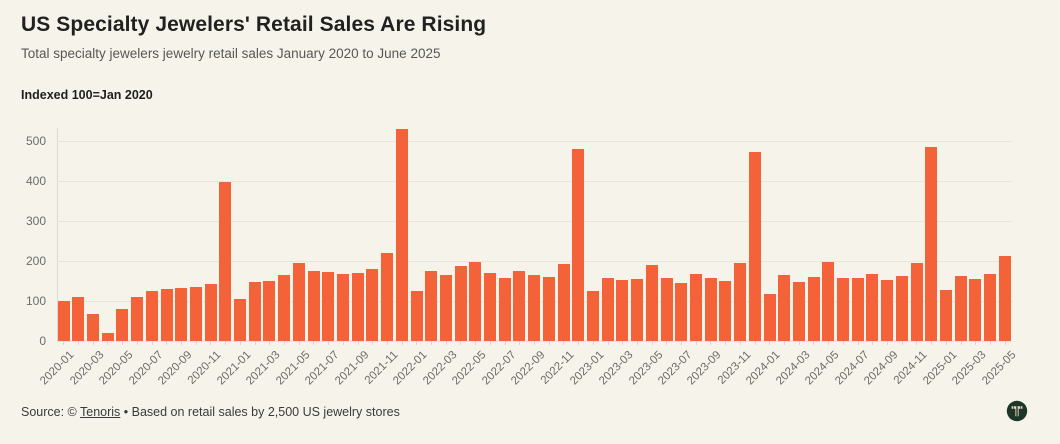 Image resolution: width=1060 pixels, height=444 pixels. Describe the element at coordinates (57, 234) in the screenshot. I see `y-axis-line` at that location.